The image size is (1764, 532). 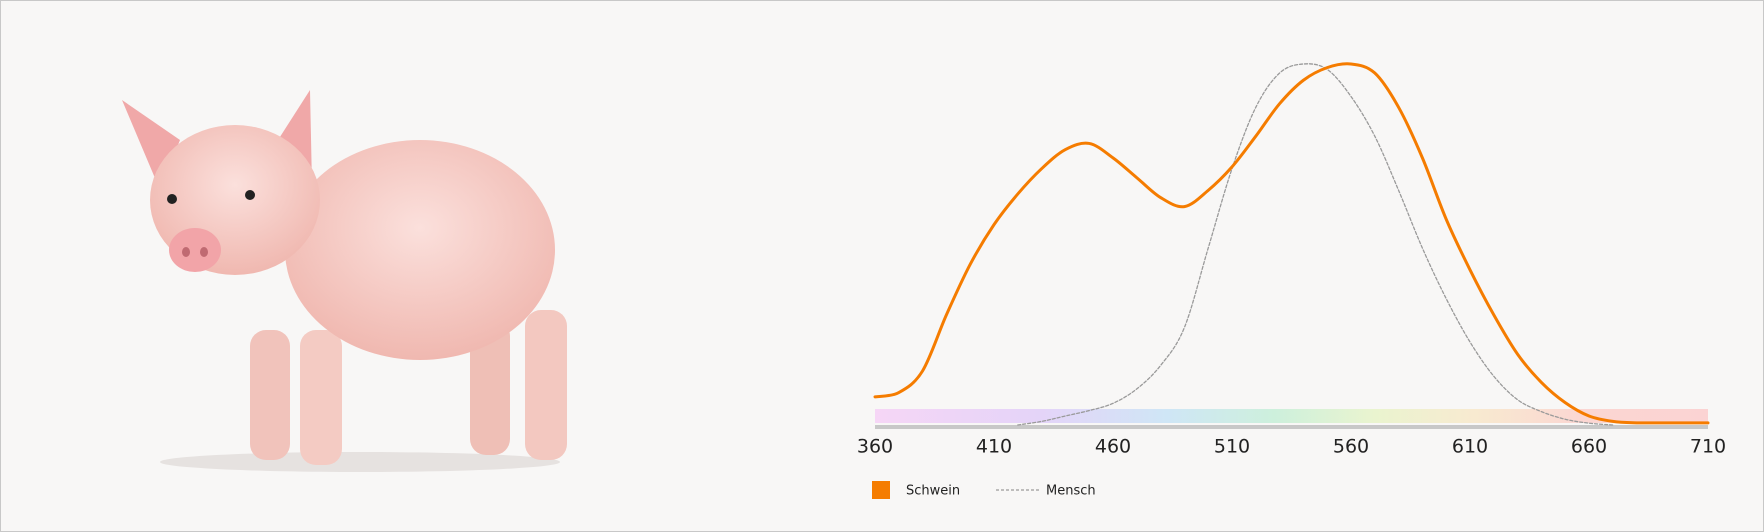 What do you see at coordinates (1232, 447) in the screenshot?
I see `x-tick-label: 510` at bounding box center [1232, 447].